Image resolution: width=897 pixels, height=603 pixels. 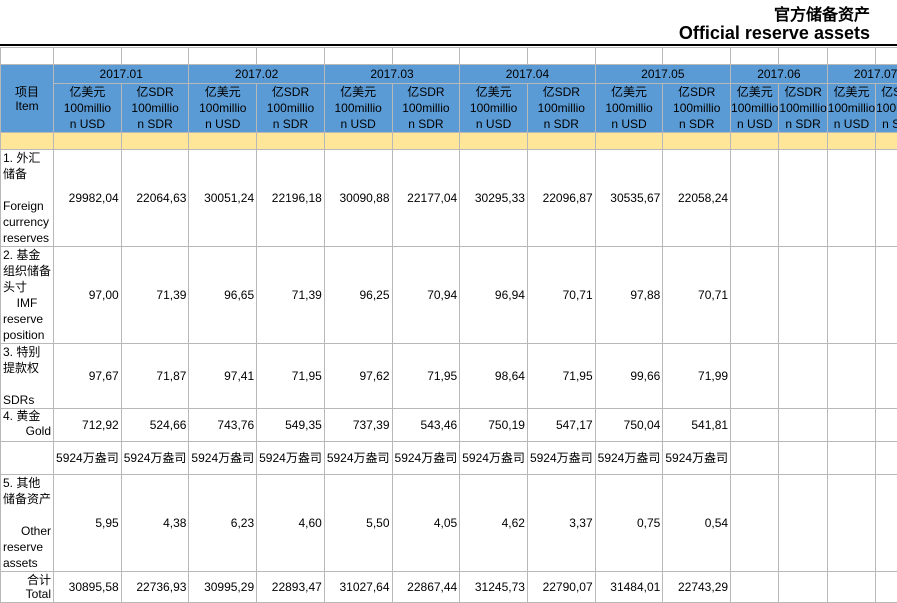 What do you see at coordinates (155, 523) in the screenshot?
I see `value-cell: 4,38` at bounding box center [155, 523].